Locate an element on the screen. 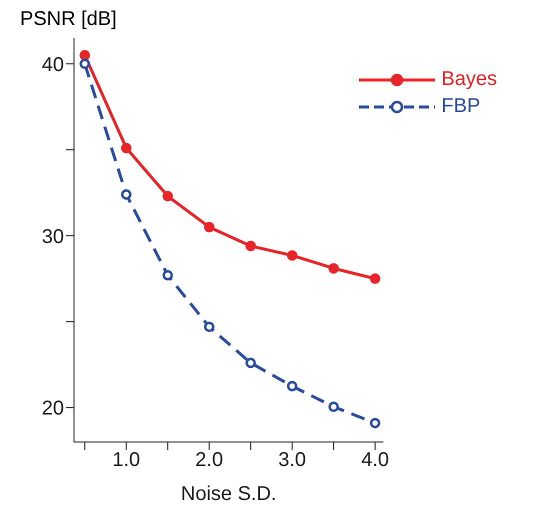 This screenshot has width=545, height=526. legend-label: FBP is located at coordinates (460, 106).